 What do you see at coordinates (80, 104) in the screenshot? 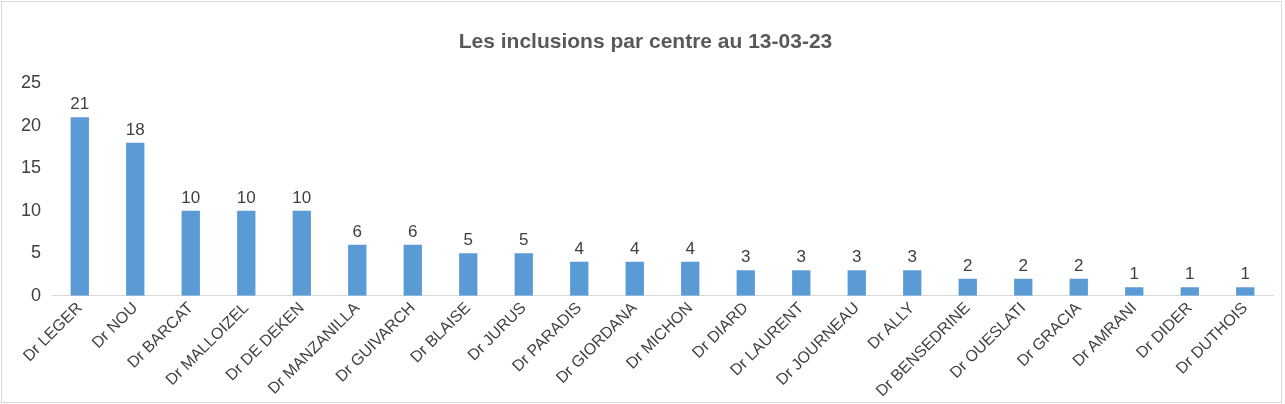
I see `data-label: 21` at bounding box center [80, 104].